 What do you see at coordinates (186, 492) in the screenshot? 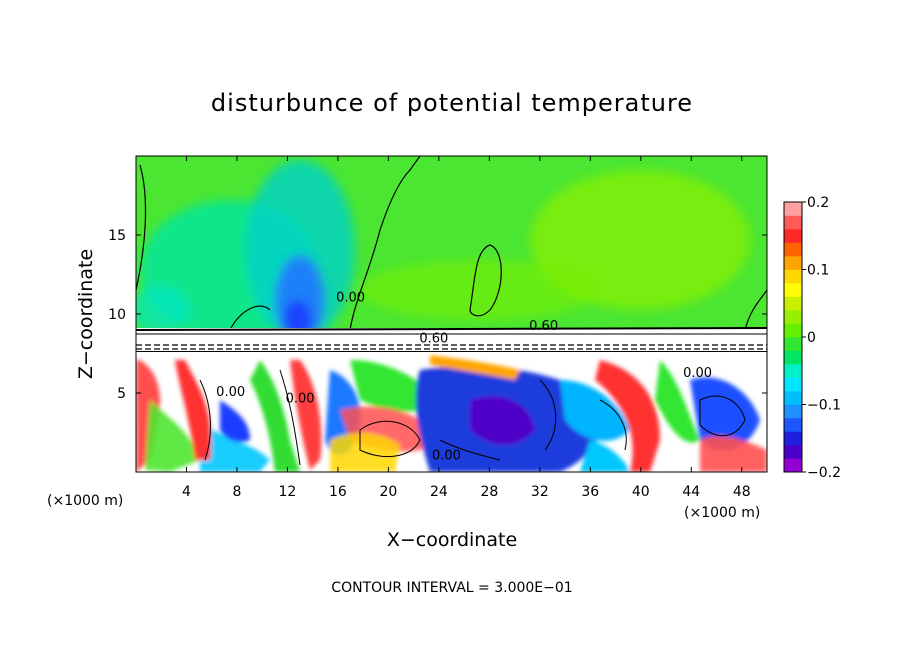
I see `x-tick-label: 4` at bounding box center [186, 492].